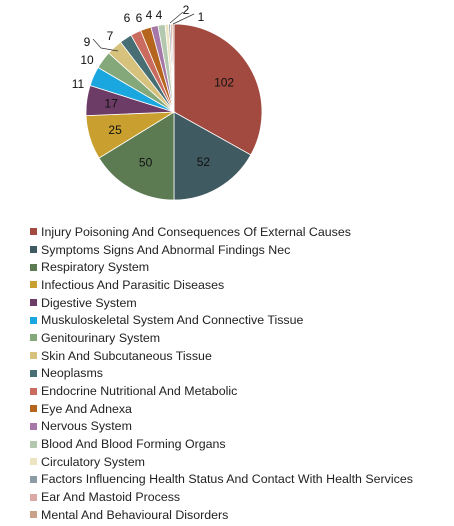 The width and height of the screenshot is (454, 526). Describe the element at coordinates (135, 514) in the screenshot. I see `legend-label: Mental And Behavioural Disorders` at that location.